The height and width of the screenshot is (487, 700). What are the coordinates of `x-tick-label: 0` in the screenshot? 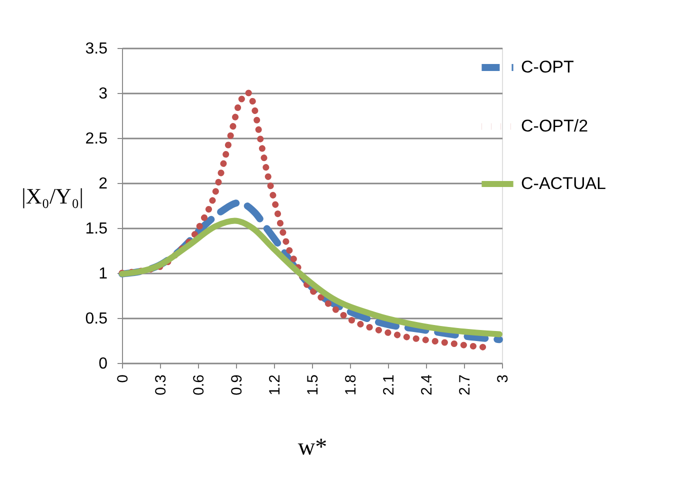 It's located at (123, 378).